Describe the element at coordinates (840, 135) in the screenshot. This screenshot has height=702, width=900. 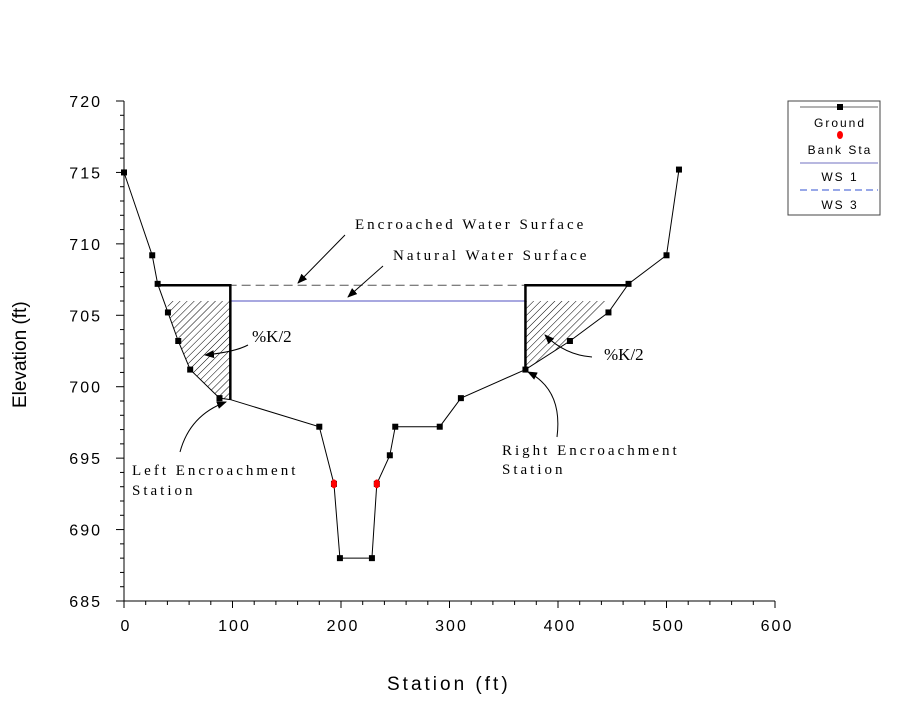
I see `legend-bank-marker` at that location.